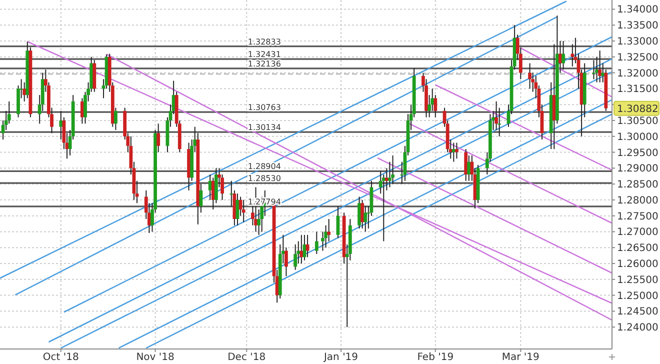 The image size is (660, 364). What do you see at coordinates (637, 216) in the screenshot?
I see `y-tick-label: 1.27500` at bounding box center [637, 216].